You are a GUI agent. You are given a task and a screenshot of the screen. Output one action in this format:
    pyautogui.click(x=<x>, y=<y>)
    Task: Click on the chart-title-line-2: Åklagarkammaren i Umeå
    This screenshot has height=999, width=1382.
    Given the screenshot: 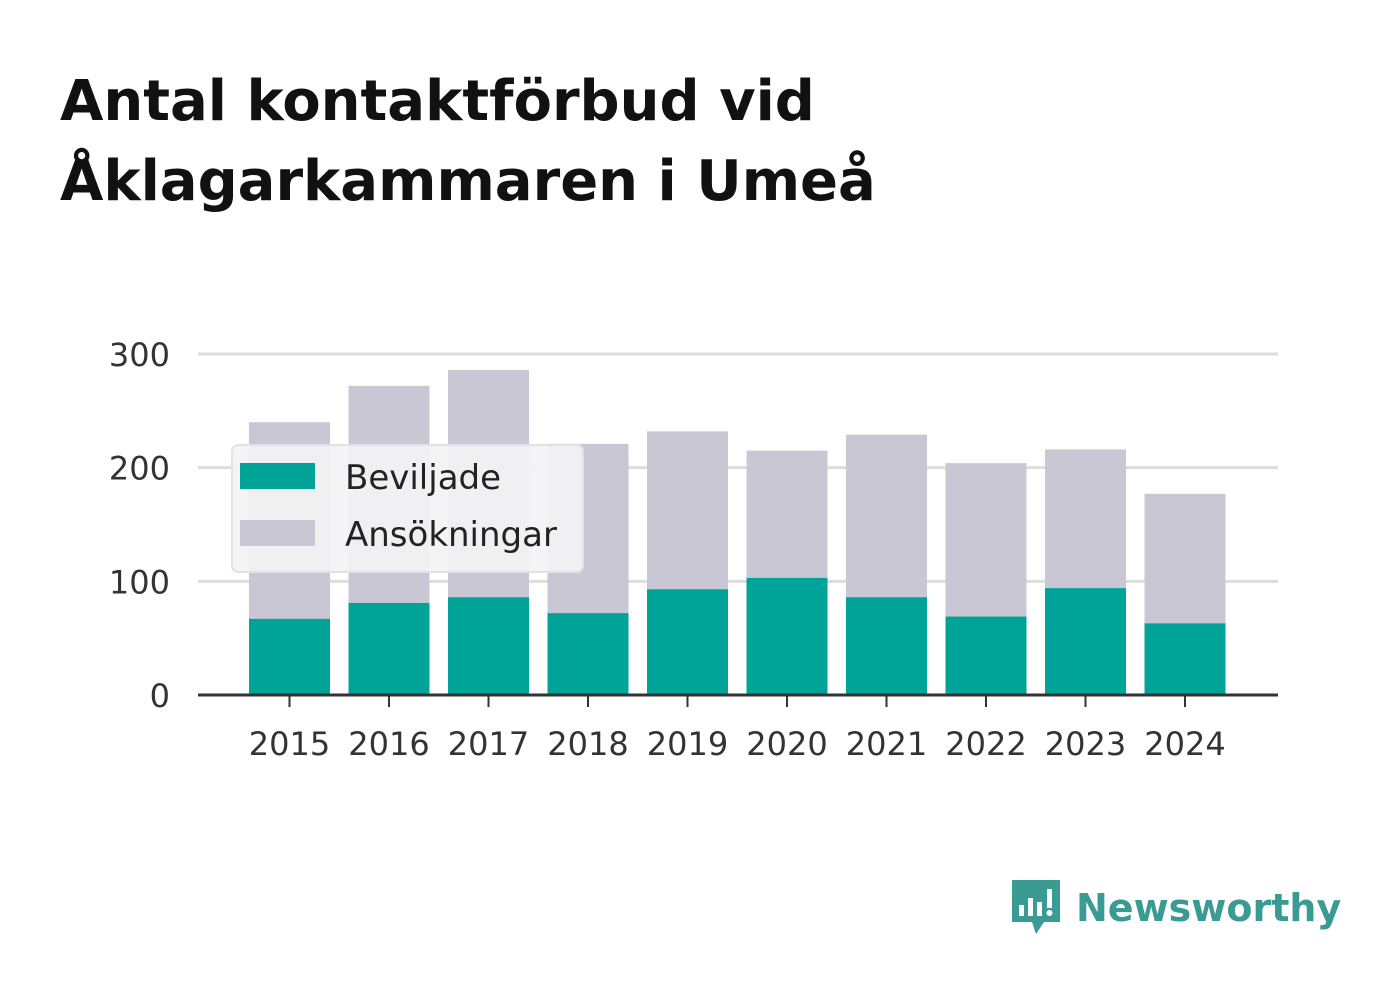 What is the action you would take?
    pyautogui.click(x=468, y=181)
    